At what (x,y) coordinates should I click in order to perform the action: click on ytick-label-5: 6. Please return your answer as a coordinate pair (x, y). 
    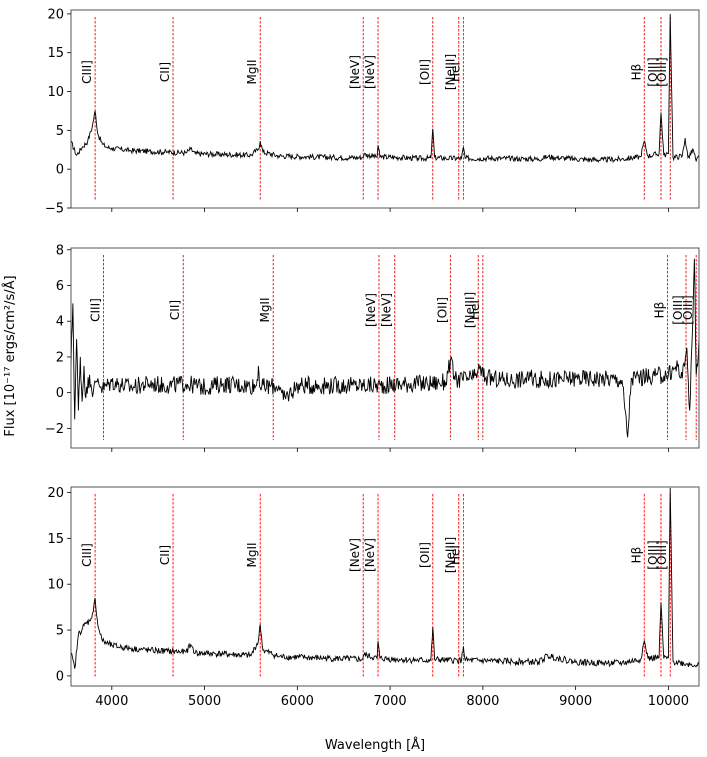
    Looking at the image, I should click on (60, 286).